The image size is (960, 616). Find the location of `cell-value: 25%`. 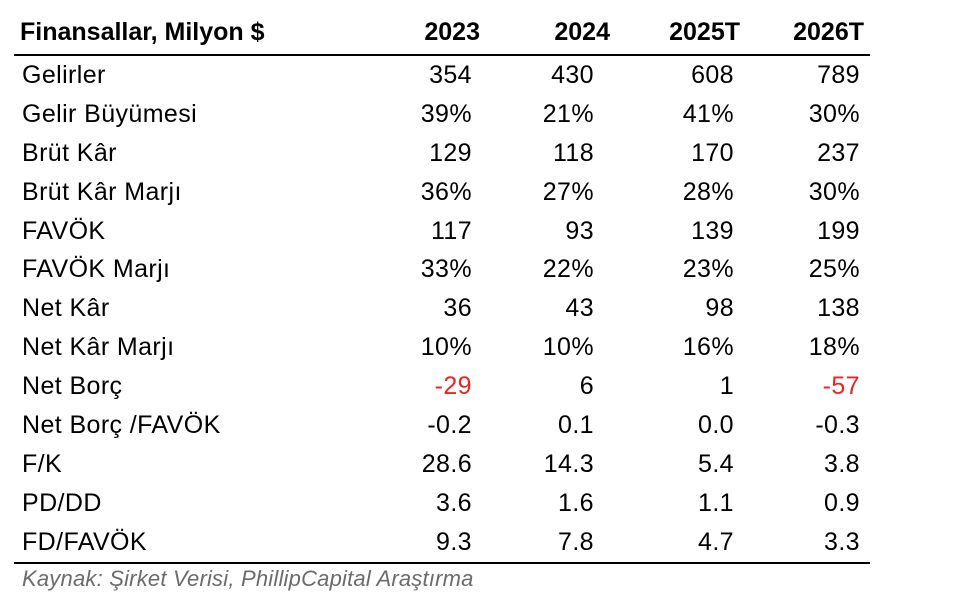

cell-value: 25% is located at coordinates (834, 269).